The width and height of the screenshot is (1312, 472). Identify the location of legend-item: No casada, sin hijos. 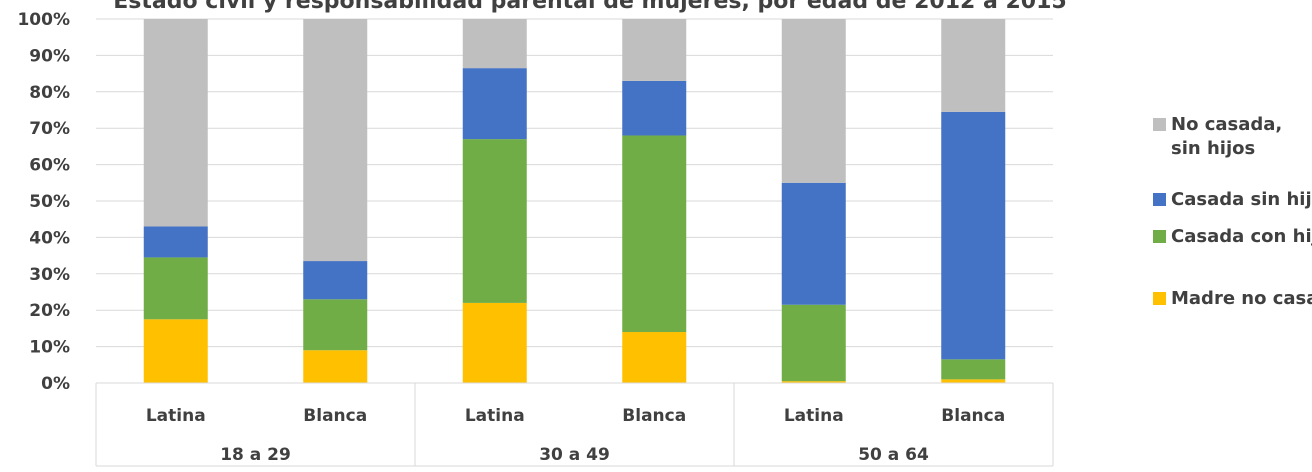
(1222, 137).